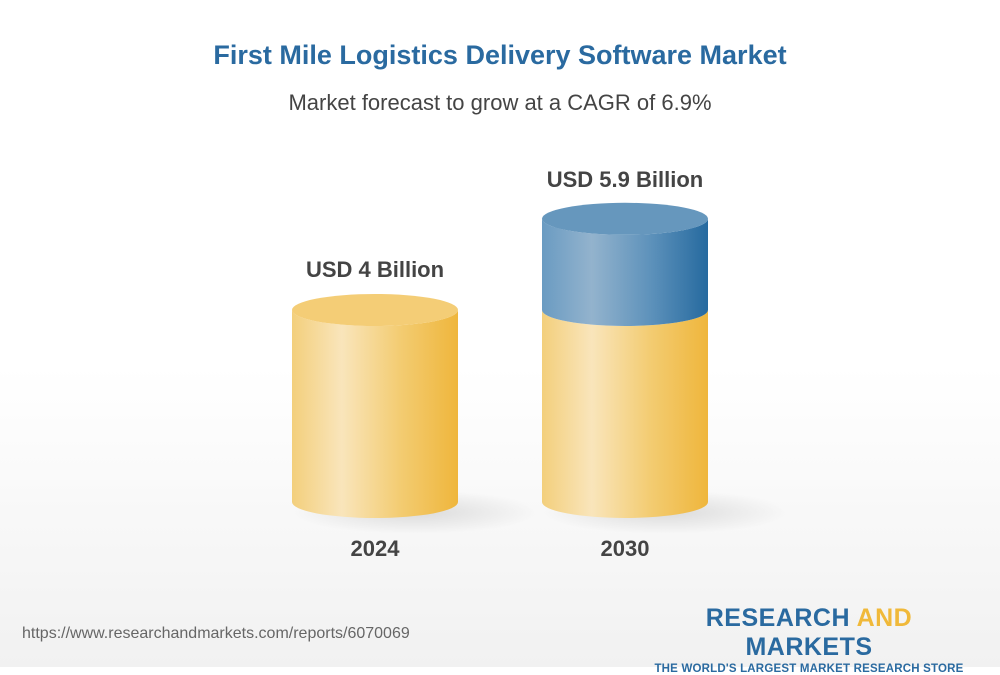 Image resolution: width=1000 pixels, height=675 pixels. I want to click on bar-top-2024, so click(375, 310).